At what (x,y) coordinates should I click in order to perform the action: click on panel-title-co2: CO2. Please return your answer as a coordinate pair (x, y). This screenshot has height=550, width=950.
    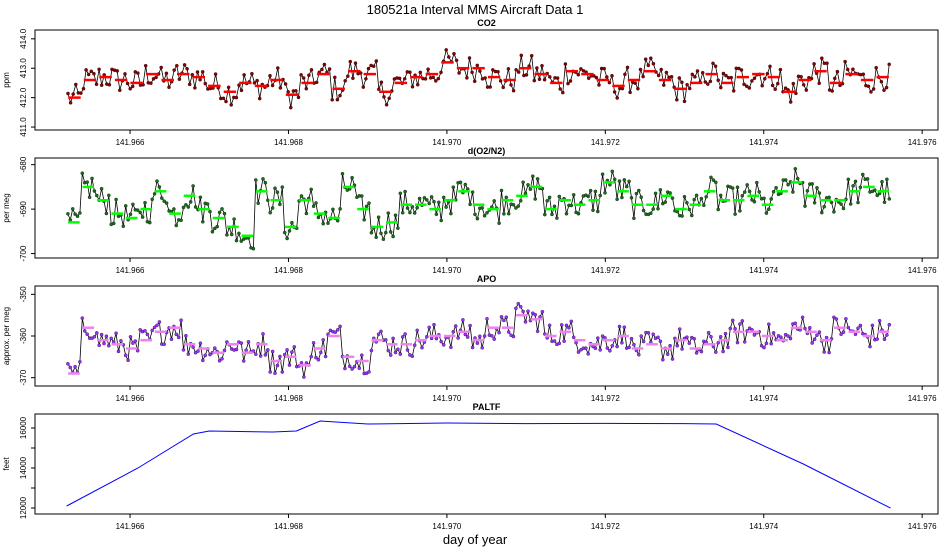
    Looking at the image, I should click on (486, 23).